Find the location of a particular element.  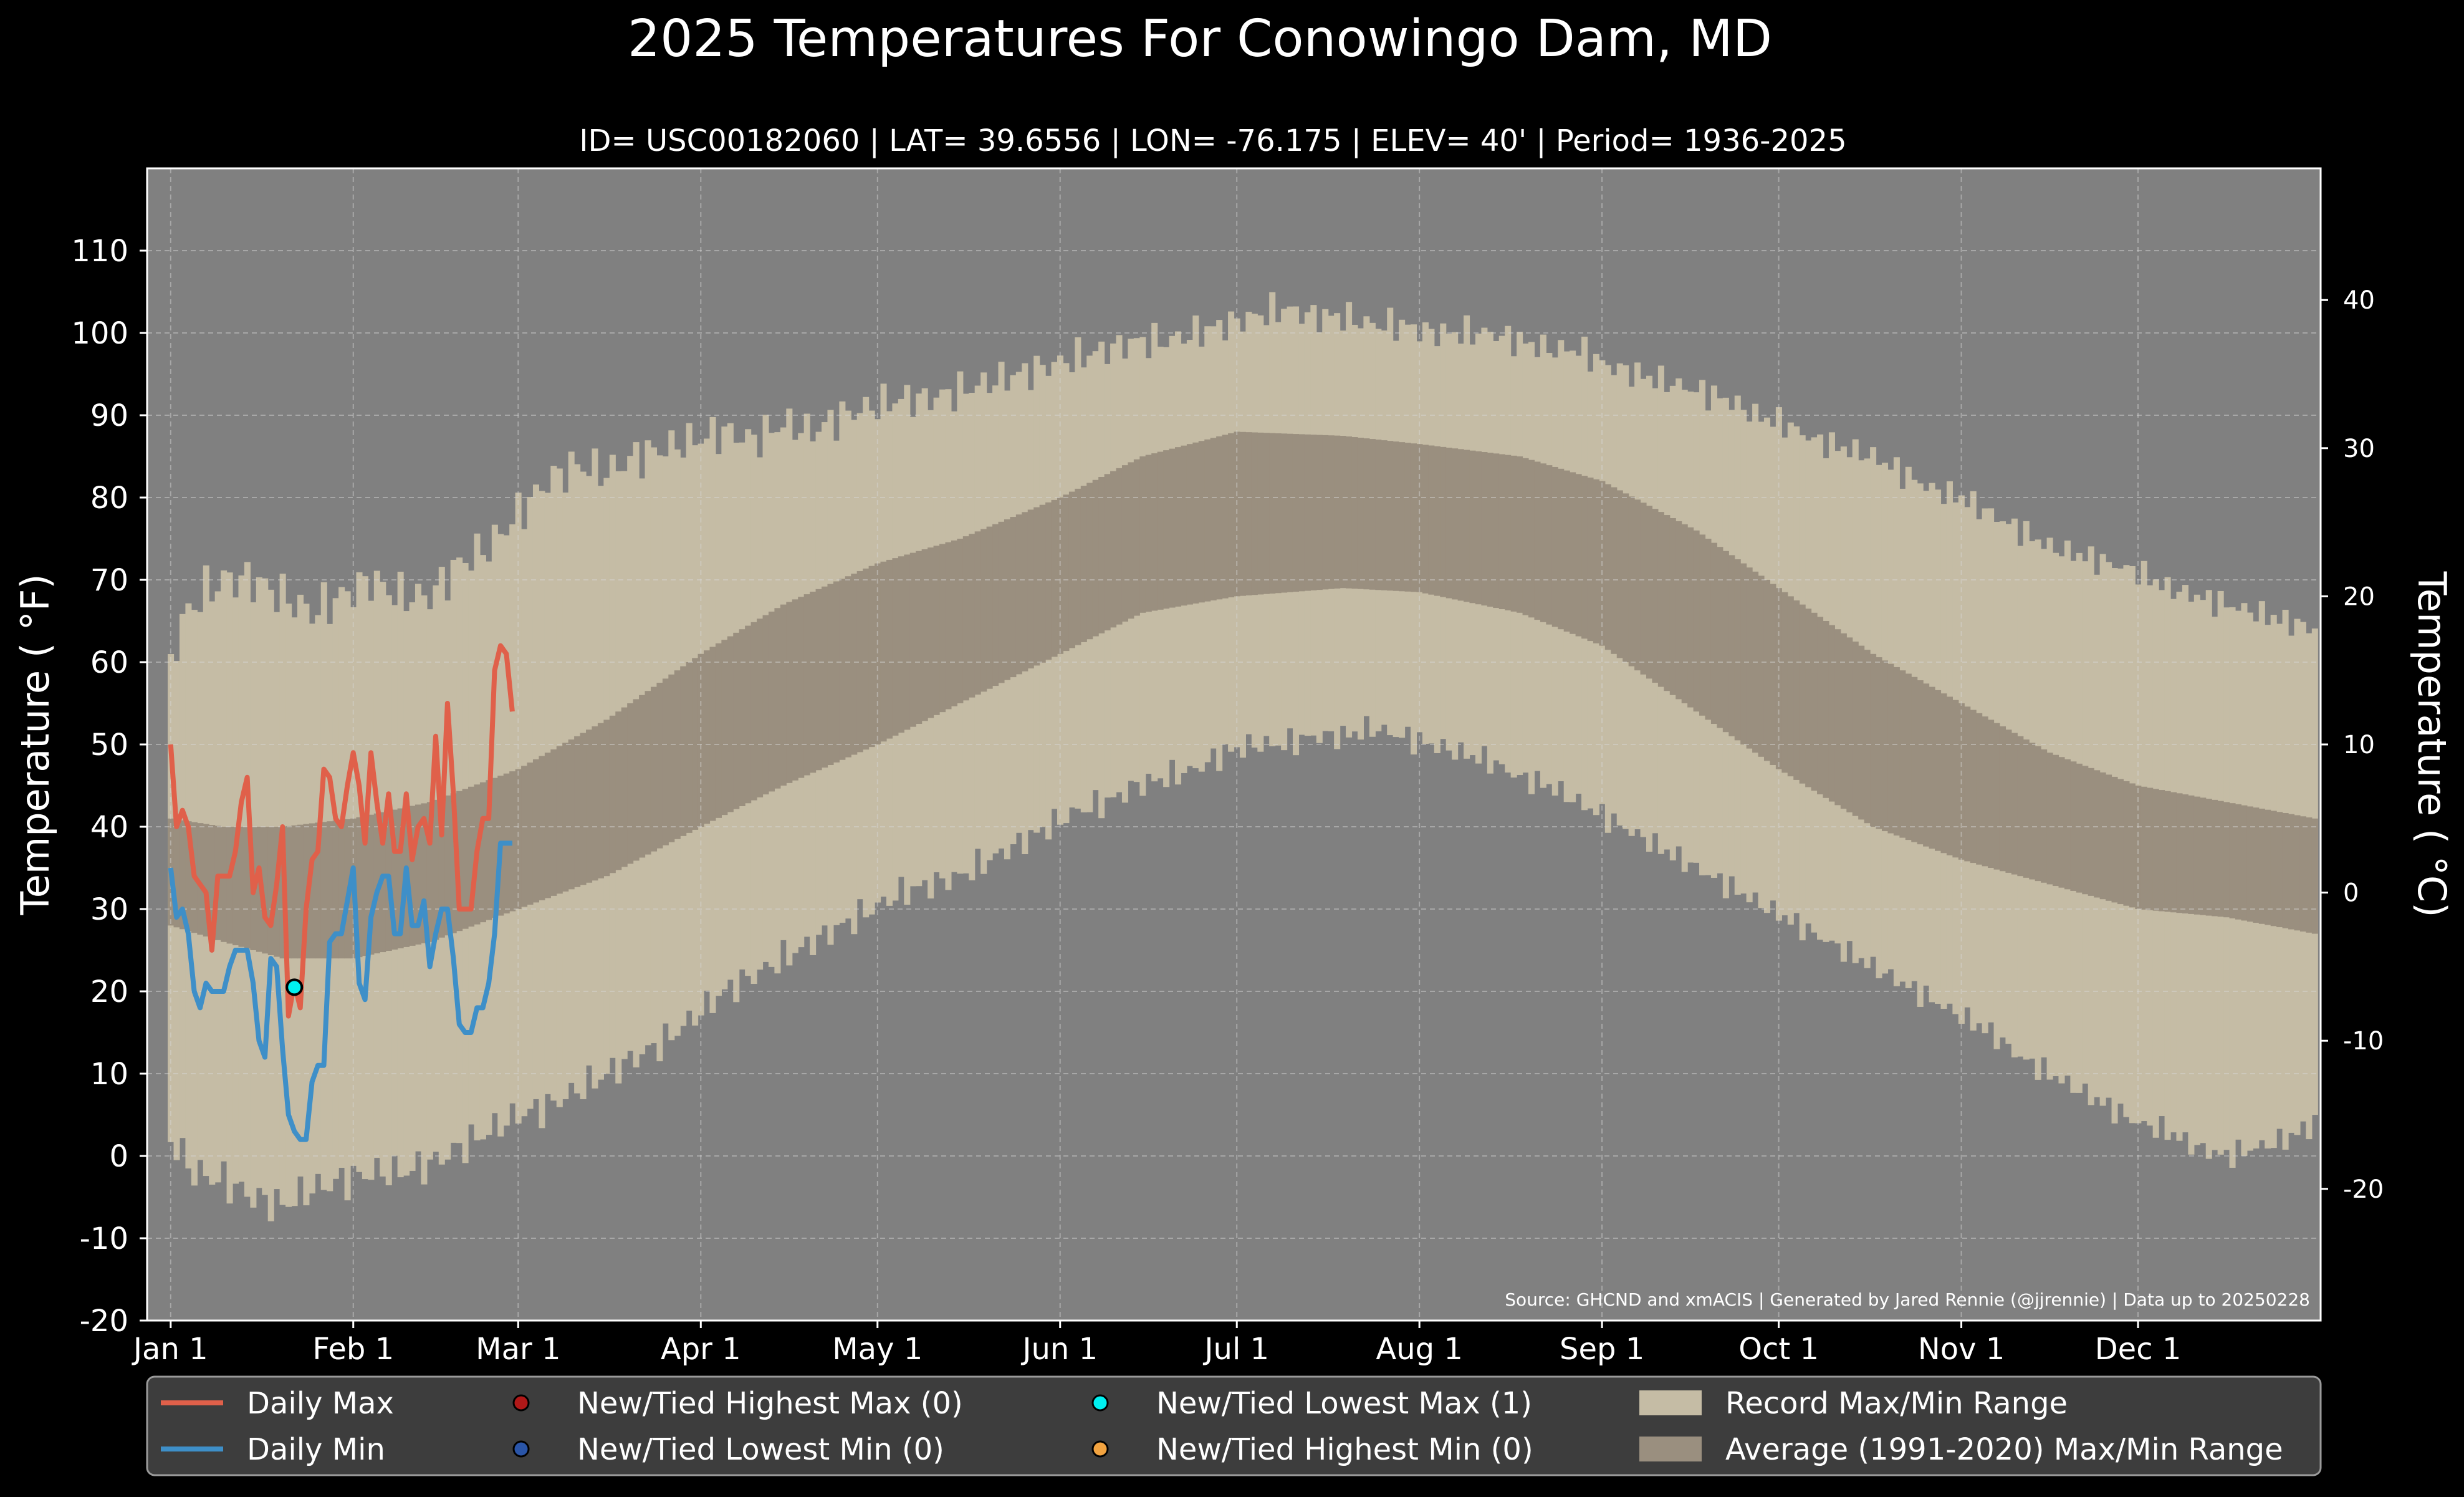

y-right-tick-label: 30 is located at coordinates (2359, 449).